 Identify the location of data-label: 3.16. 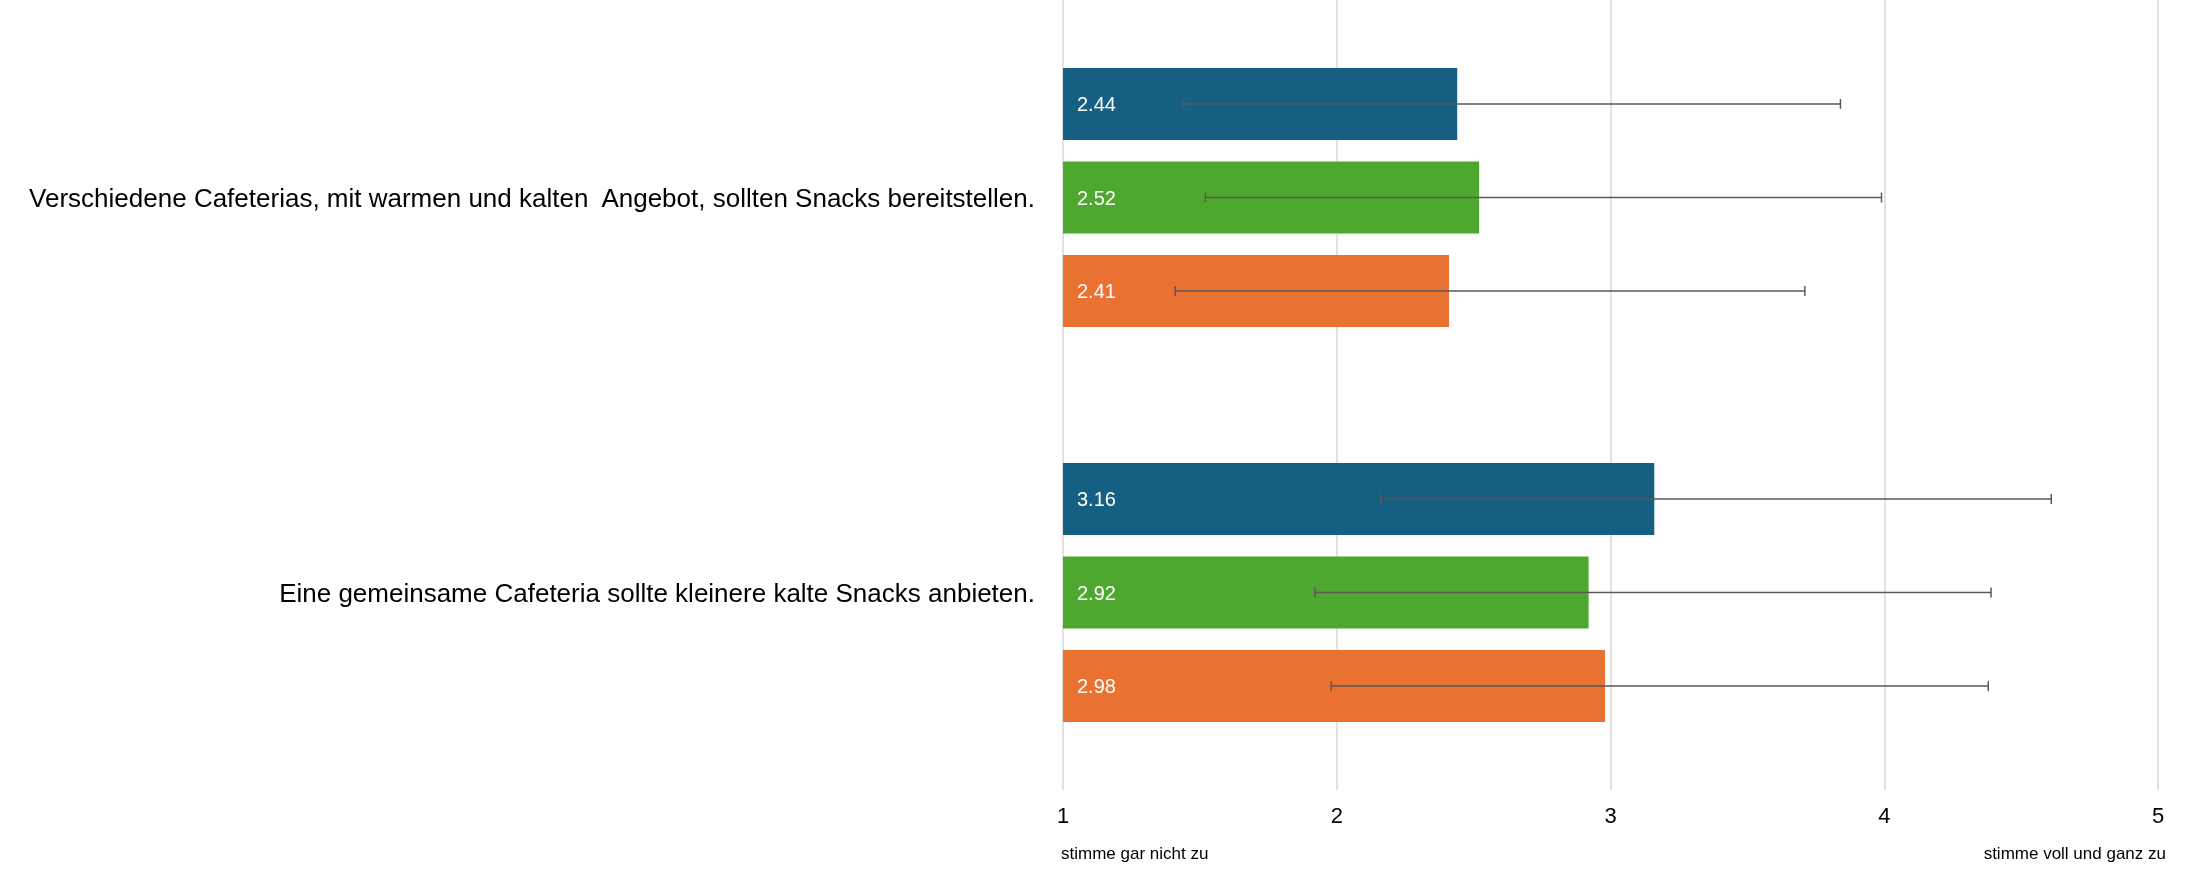
(1096, 498).